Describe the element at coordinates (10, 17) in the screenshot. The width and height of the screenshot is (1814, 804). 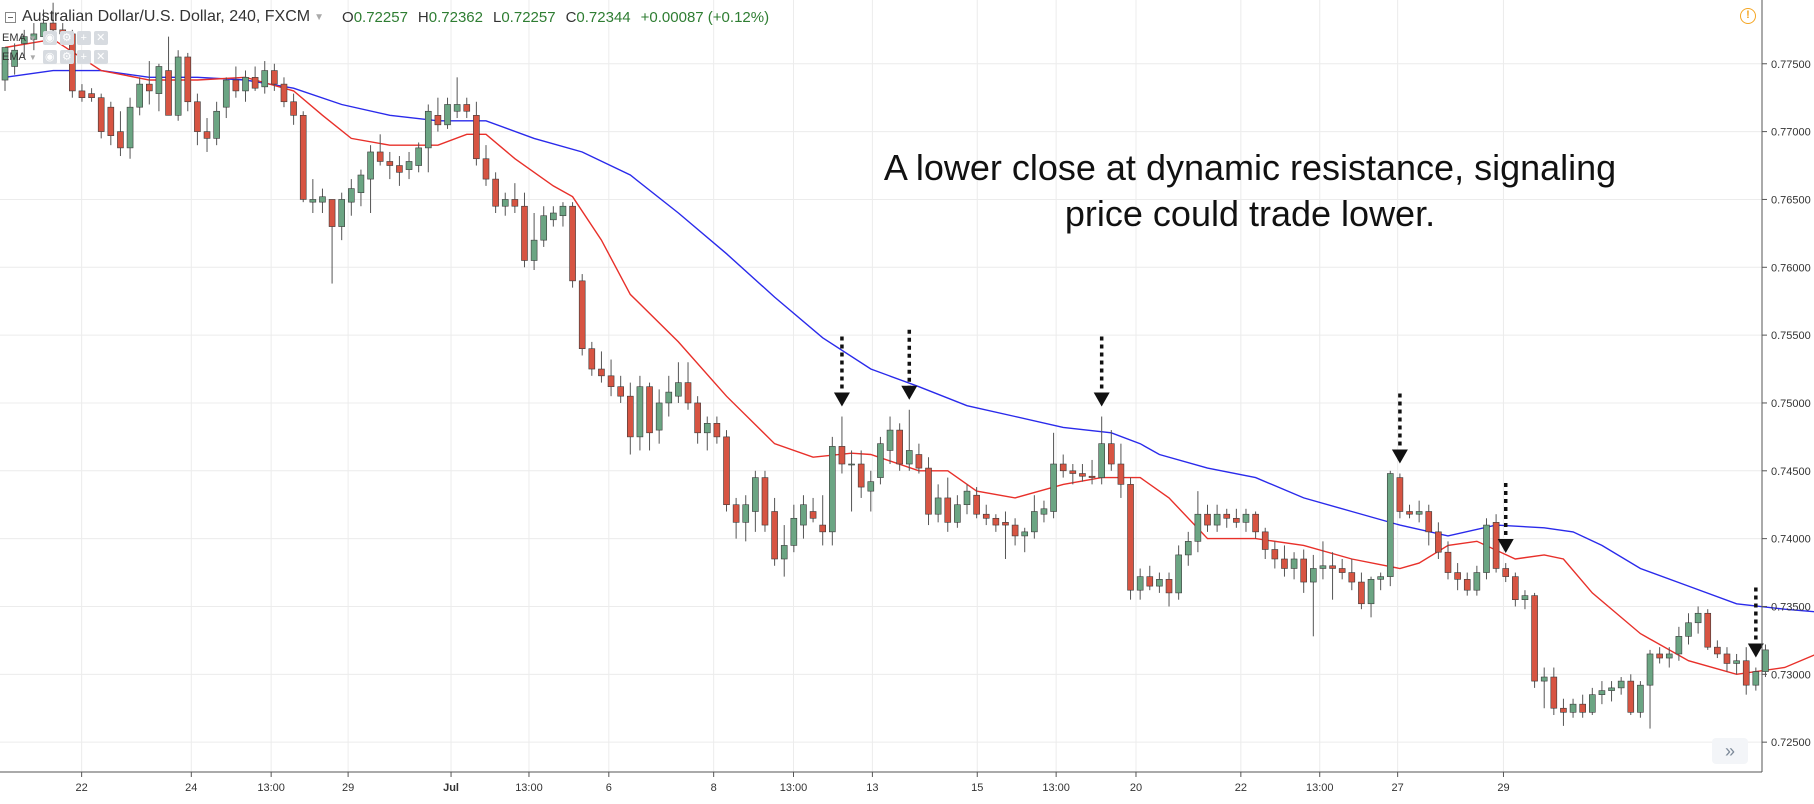
I see `collapse-icon` at that location.